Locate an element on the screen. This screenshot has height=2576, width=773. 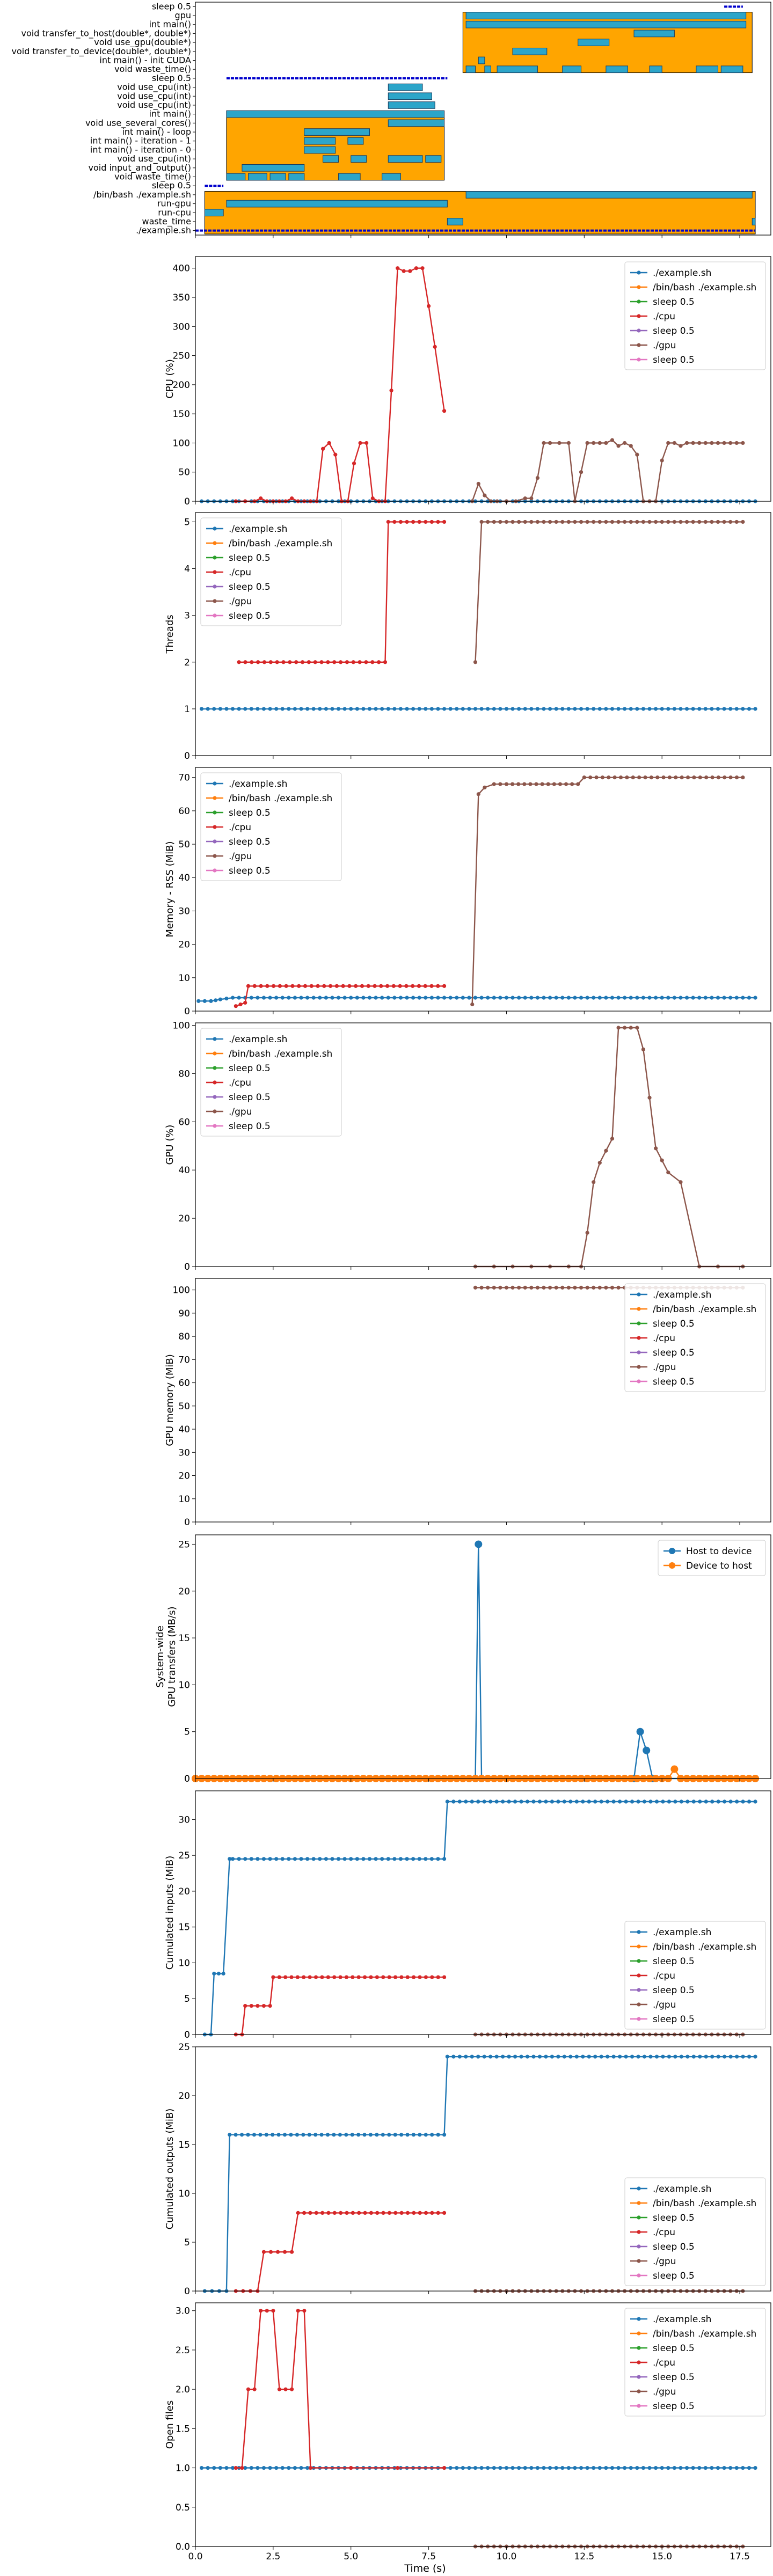
legend-label: sleep 0.5 is located at coordinates (250, 587).